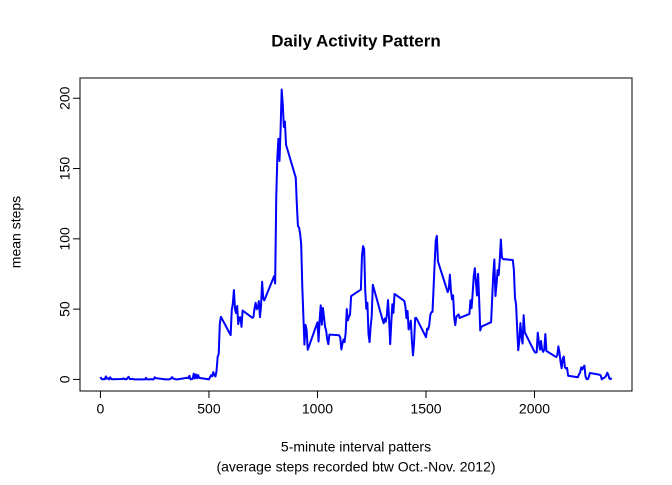 The width and height of the screenshot is (672, 485). What do you see at coordinates (356, 447) in the screenshot?
I see `x-axis-label: 5-minute interval patters` at bounding box center [356, 447].